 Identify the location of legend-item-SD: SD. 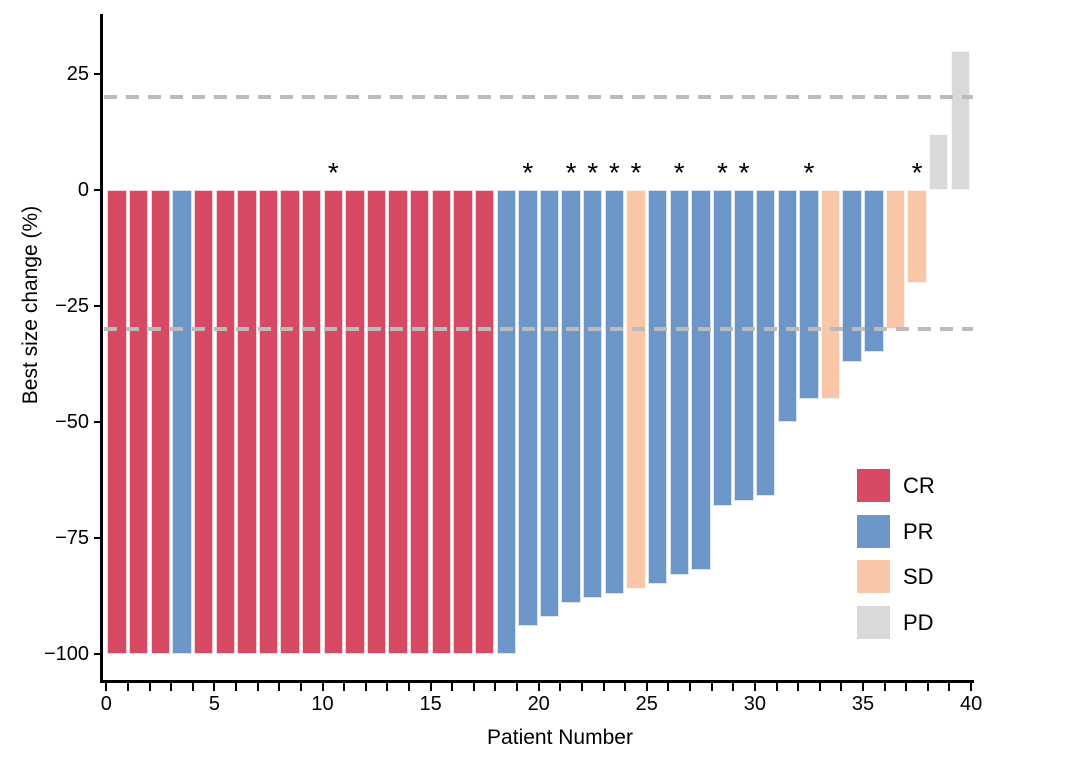
(917, 577).